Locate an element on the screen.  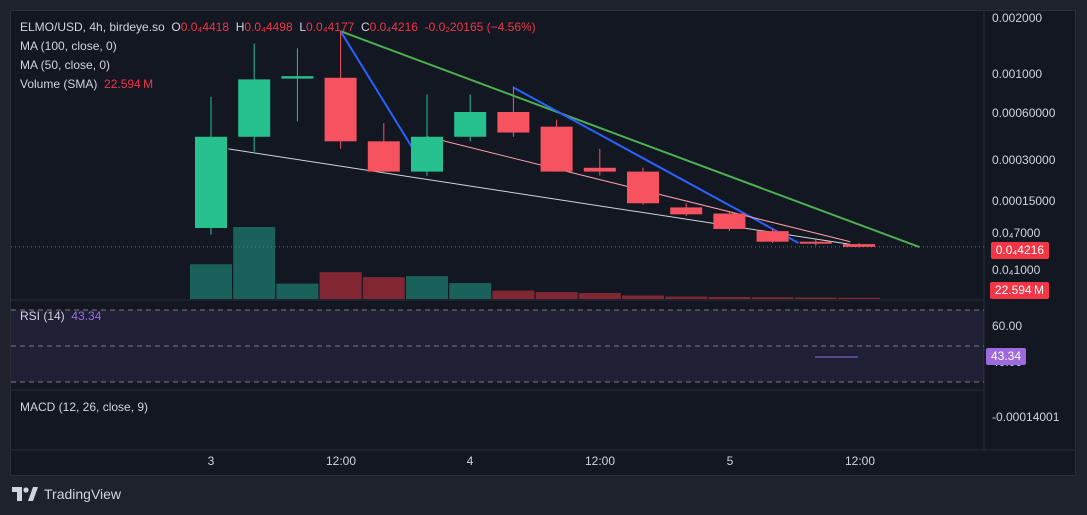
rsi-value: 43.34 is located at coordinates (86, 316).